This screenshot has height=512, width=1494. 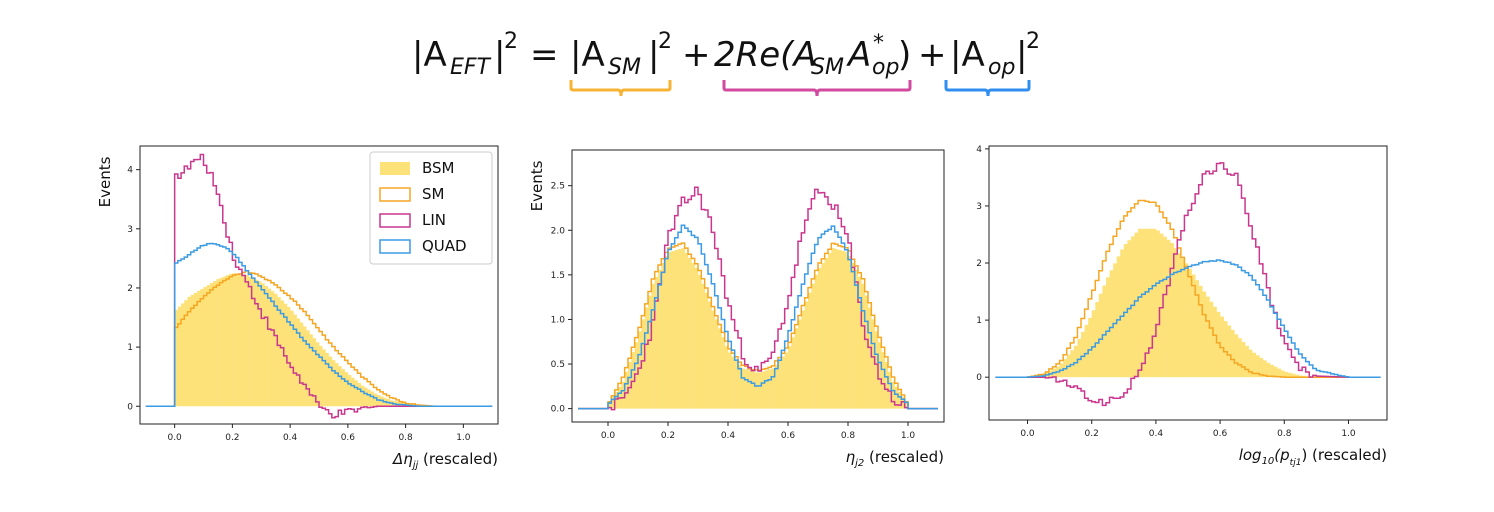 What do you see at coordinates (624, 67) in the screenshot?
I see `formula-t1-sub: SM` at bounding box center [624, 67].